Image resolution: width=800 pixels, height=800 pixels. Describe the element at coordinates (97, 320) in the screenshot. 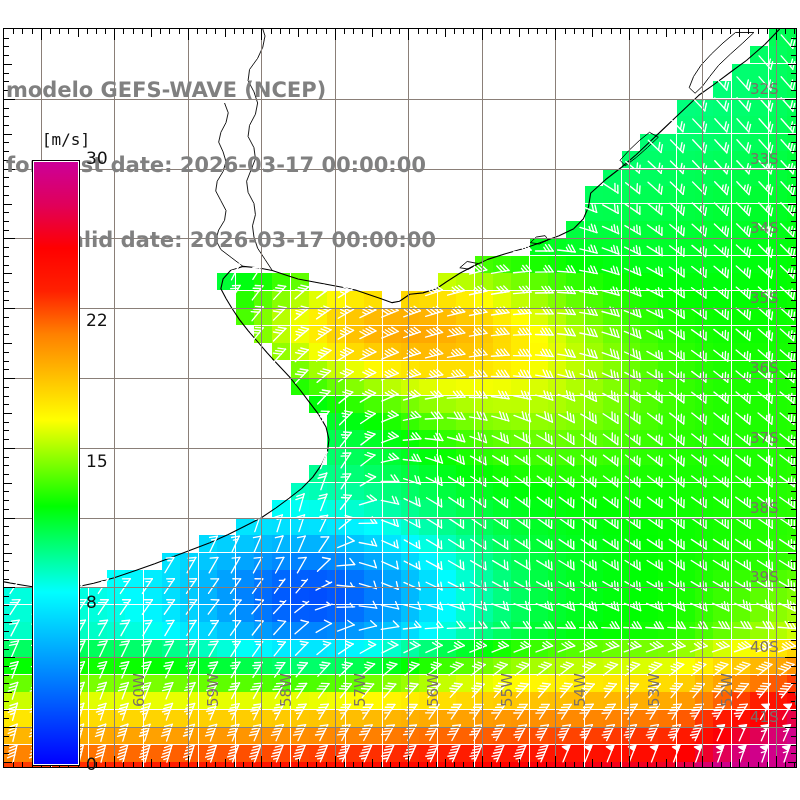

I see `colorbar-tick-22: 22` at that location.